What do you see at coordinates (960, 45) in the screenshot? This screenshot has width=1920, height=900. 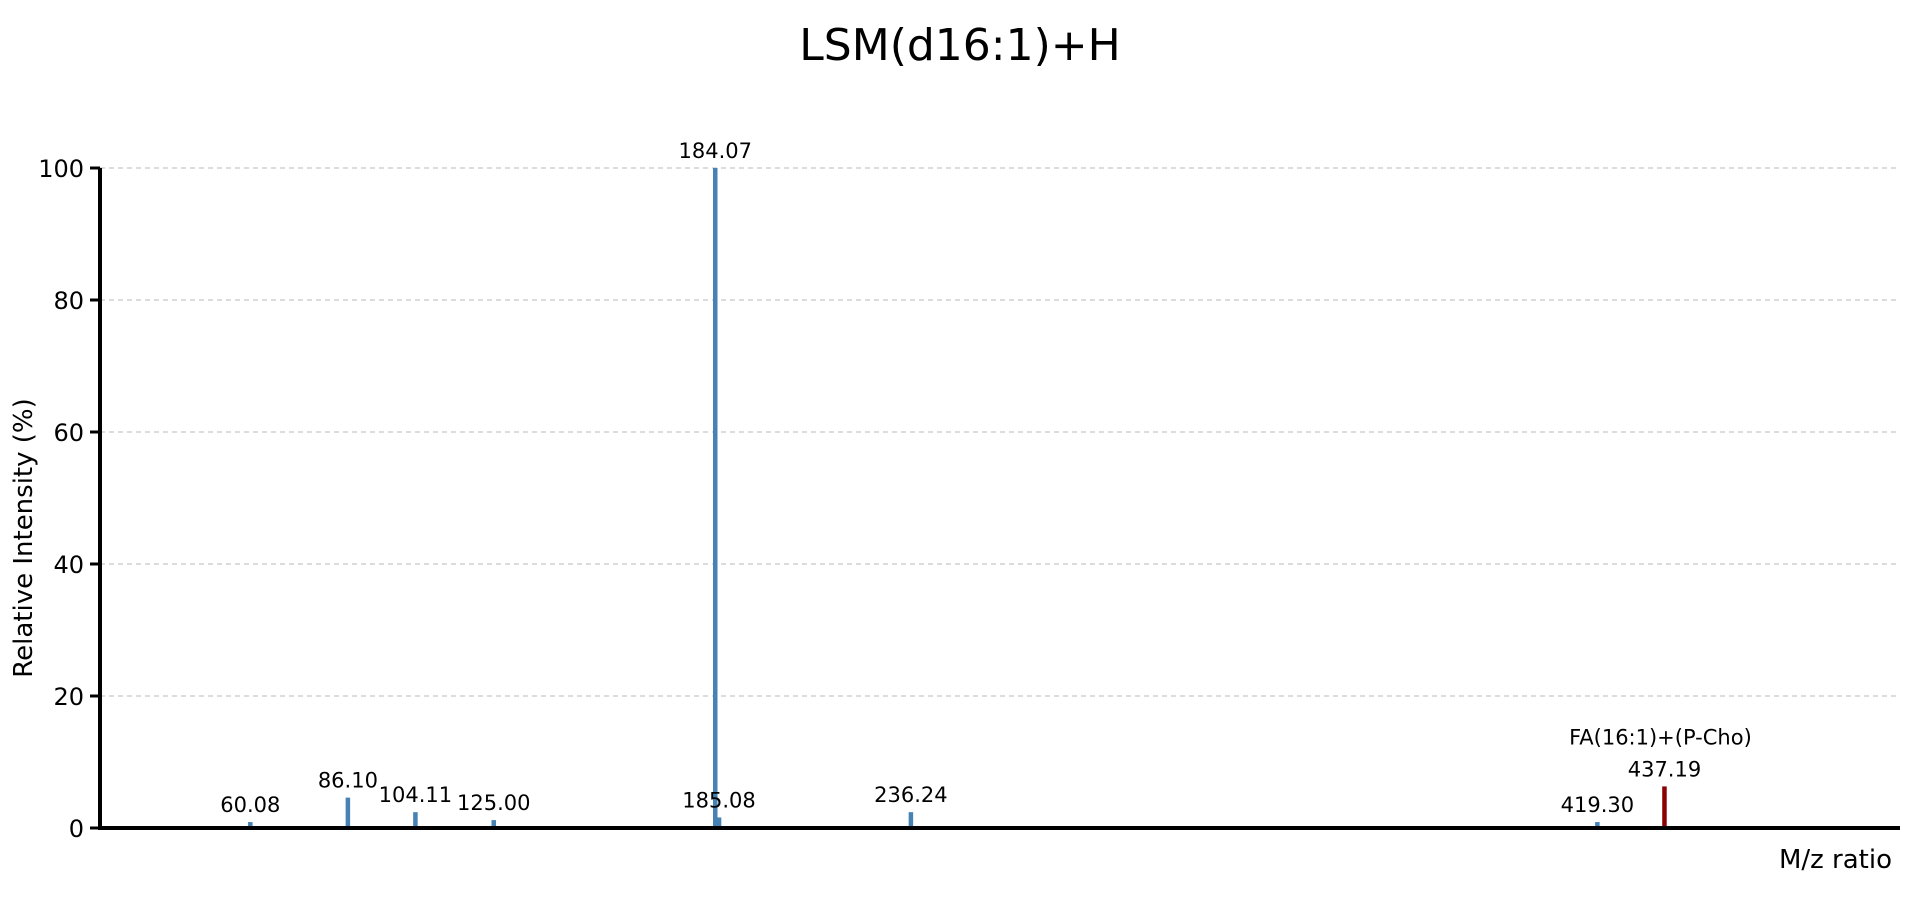 I see `chart-title: LSM(d16:1)+H` at bounding box center [960, 45].